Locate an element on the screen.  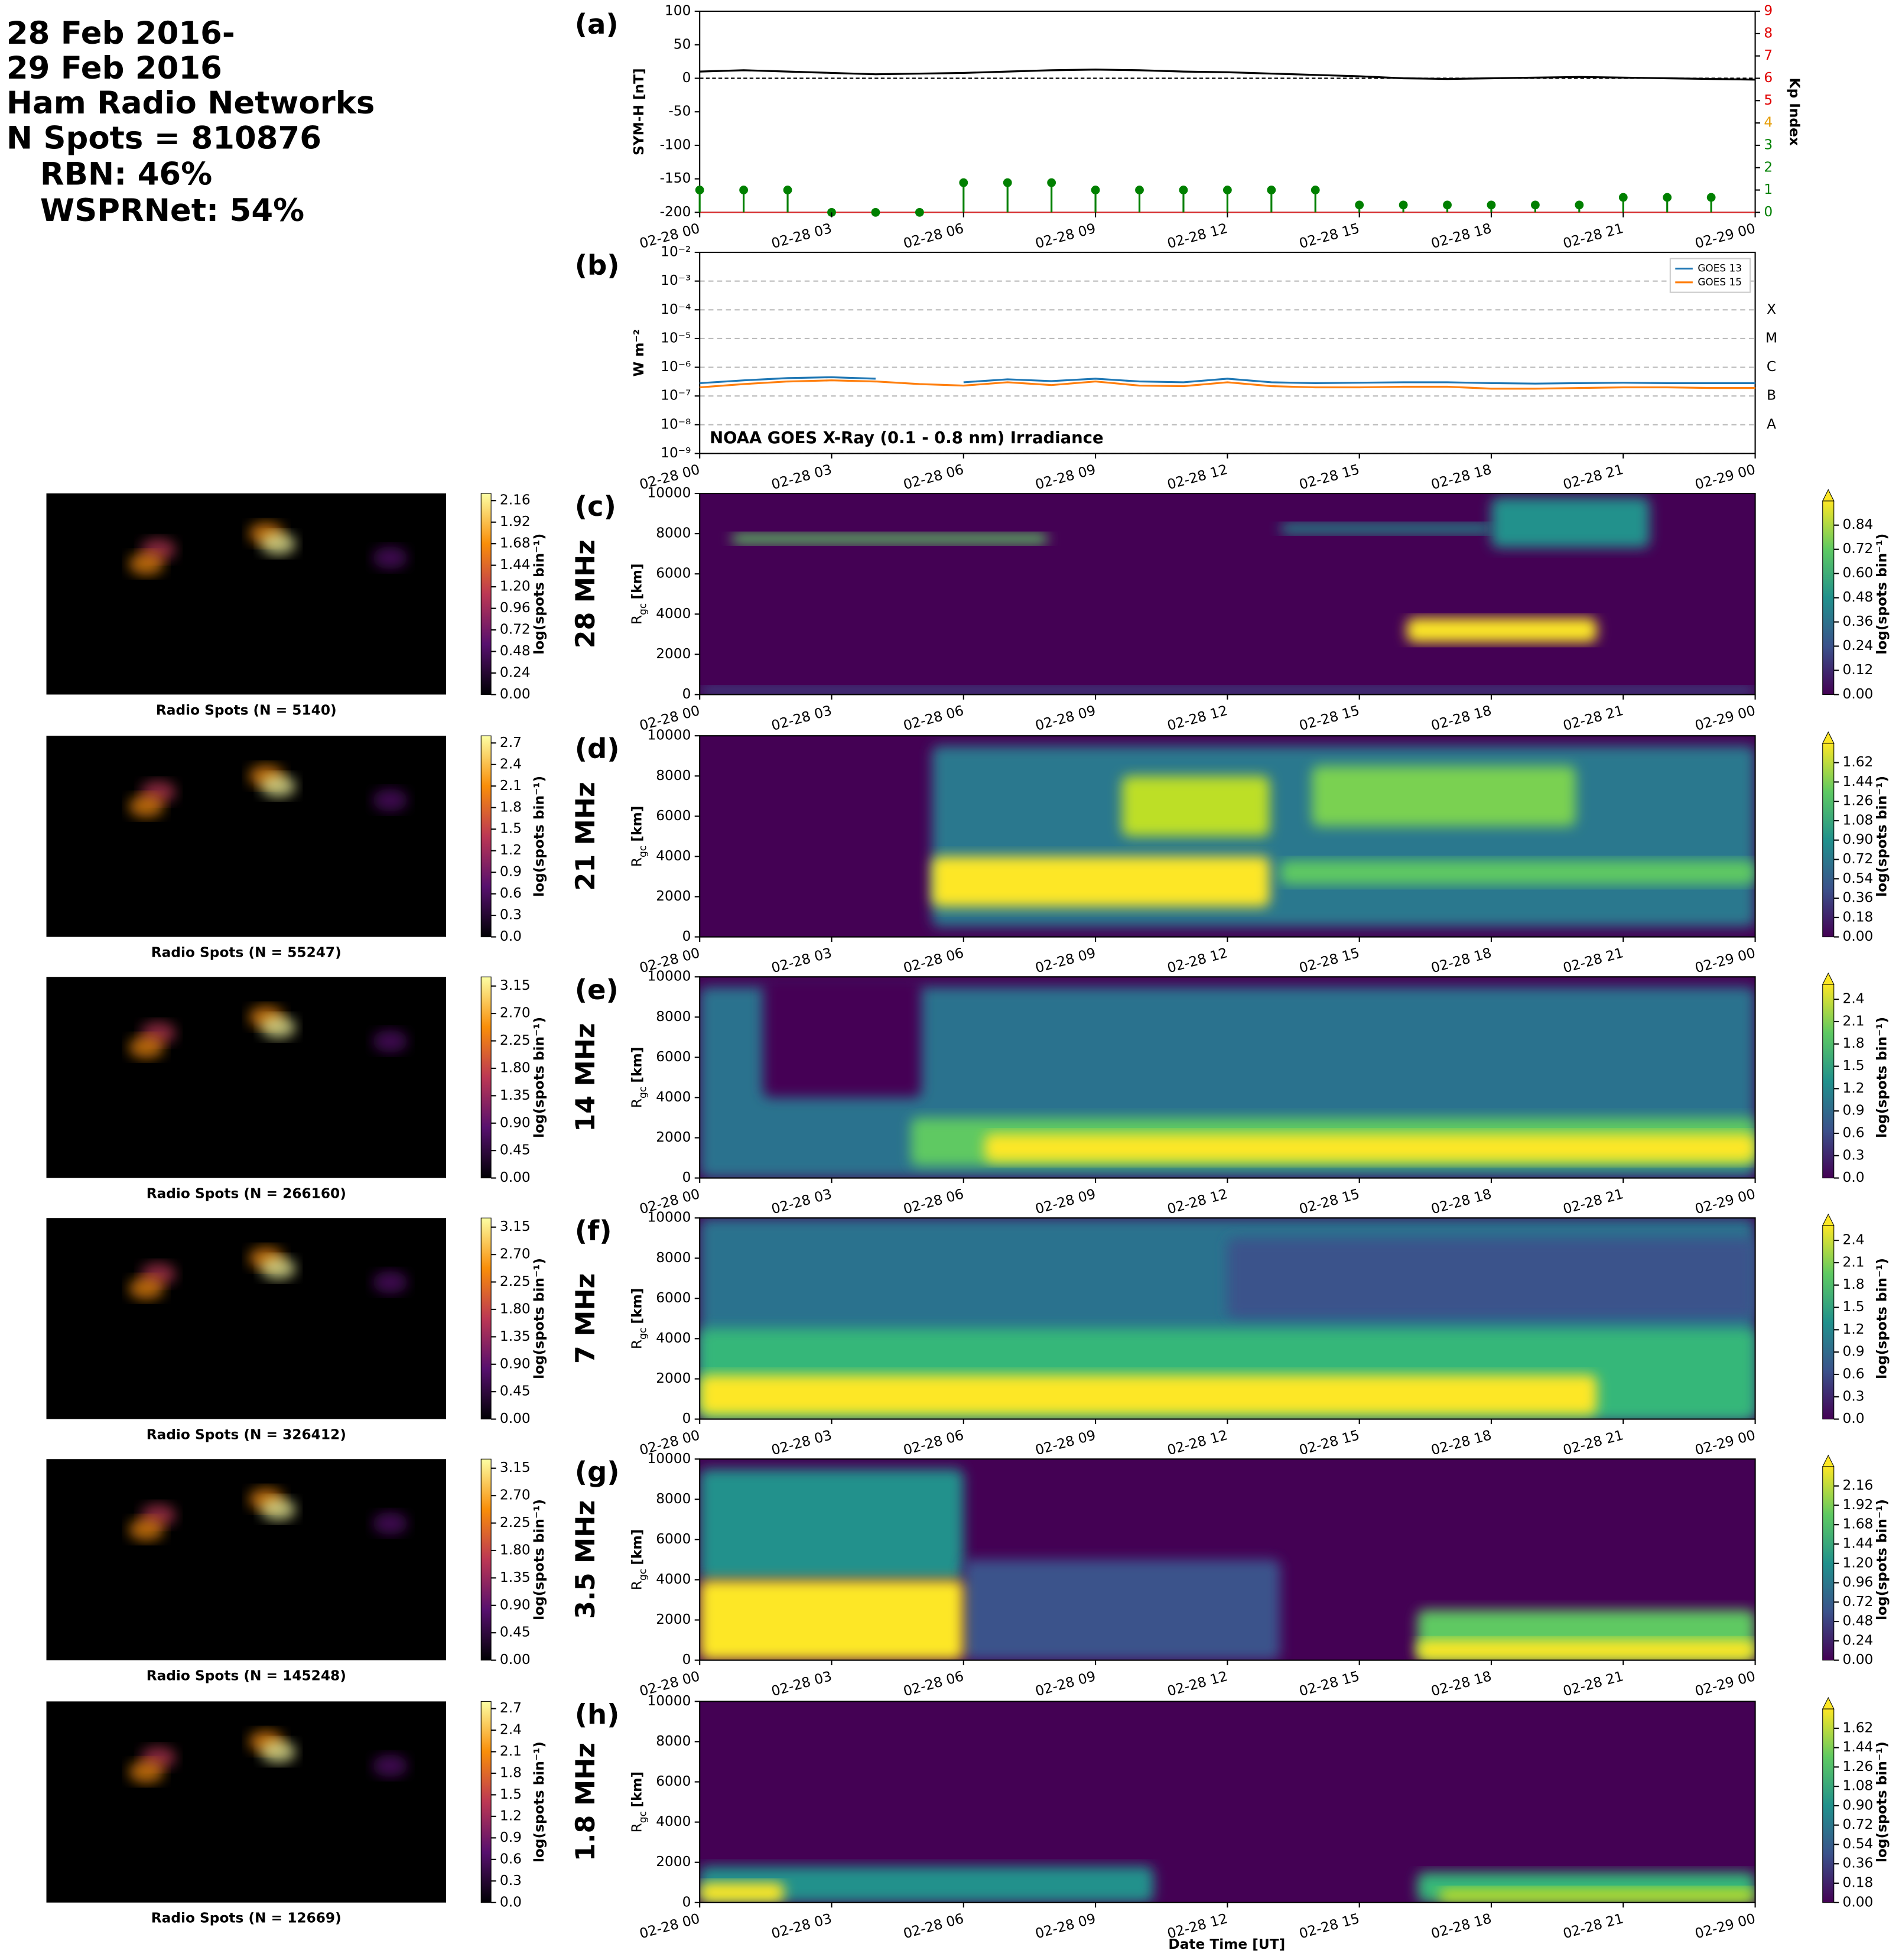
x-axis-label: Date Time [UT] is located at coordinates (1226, 1944).